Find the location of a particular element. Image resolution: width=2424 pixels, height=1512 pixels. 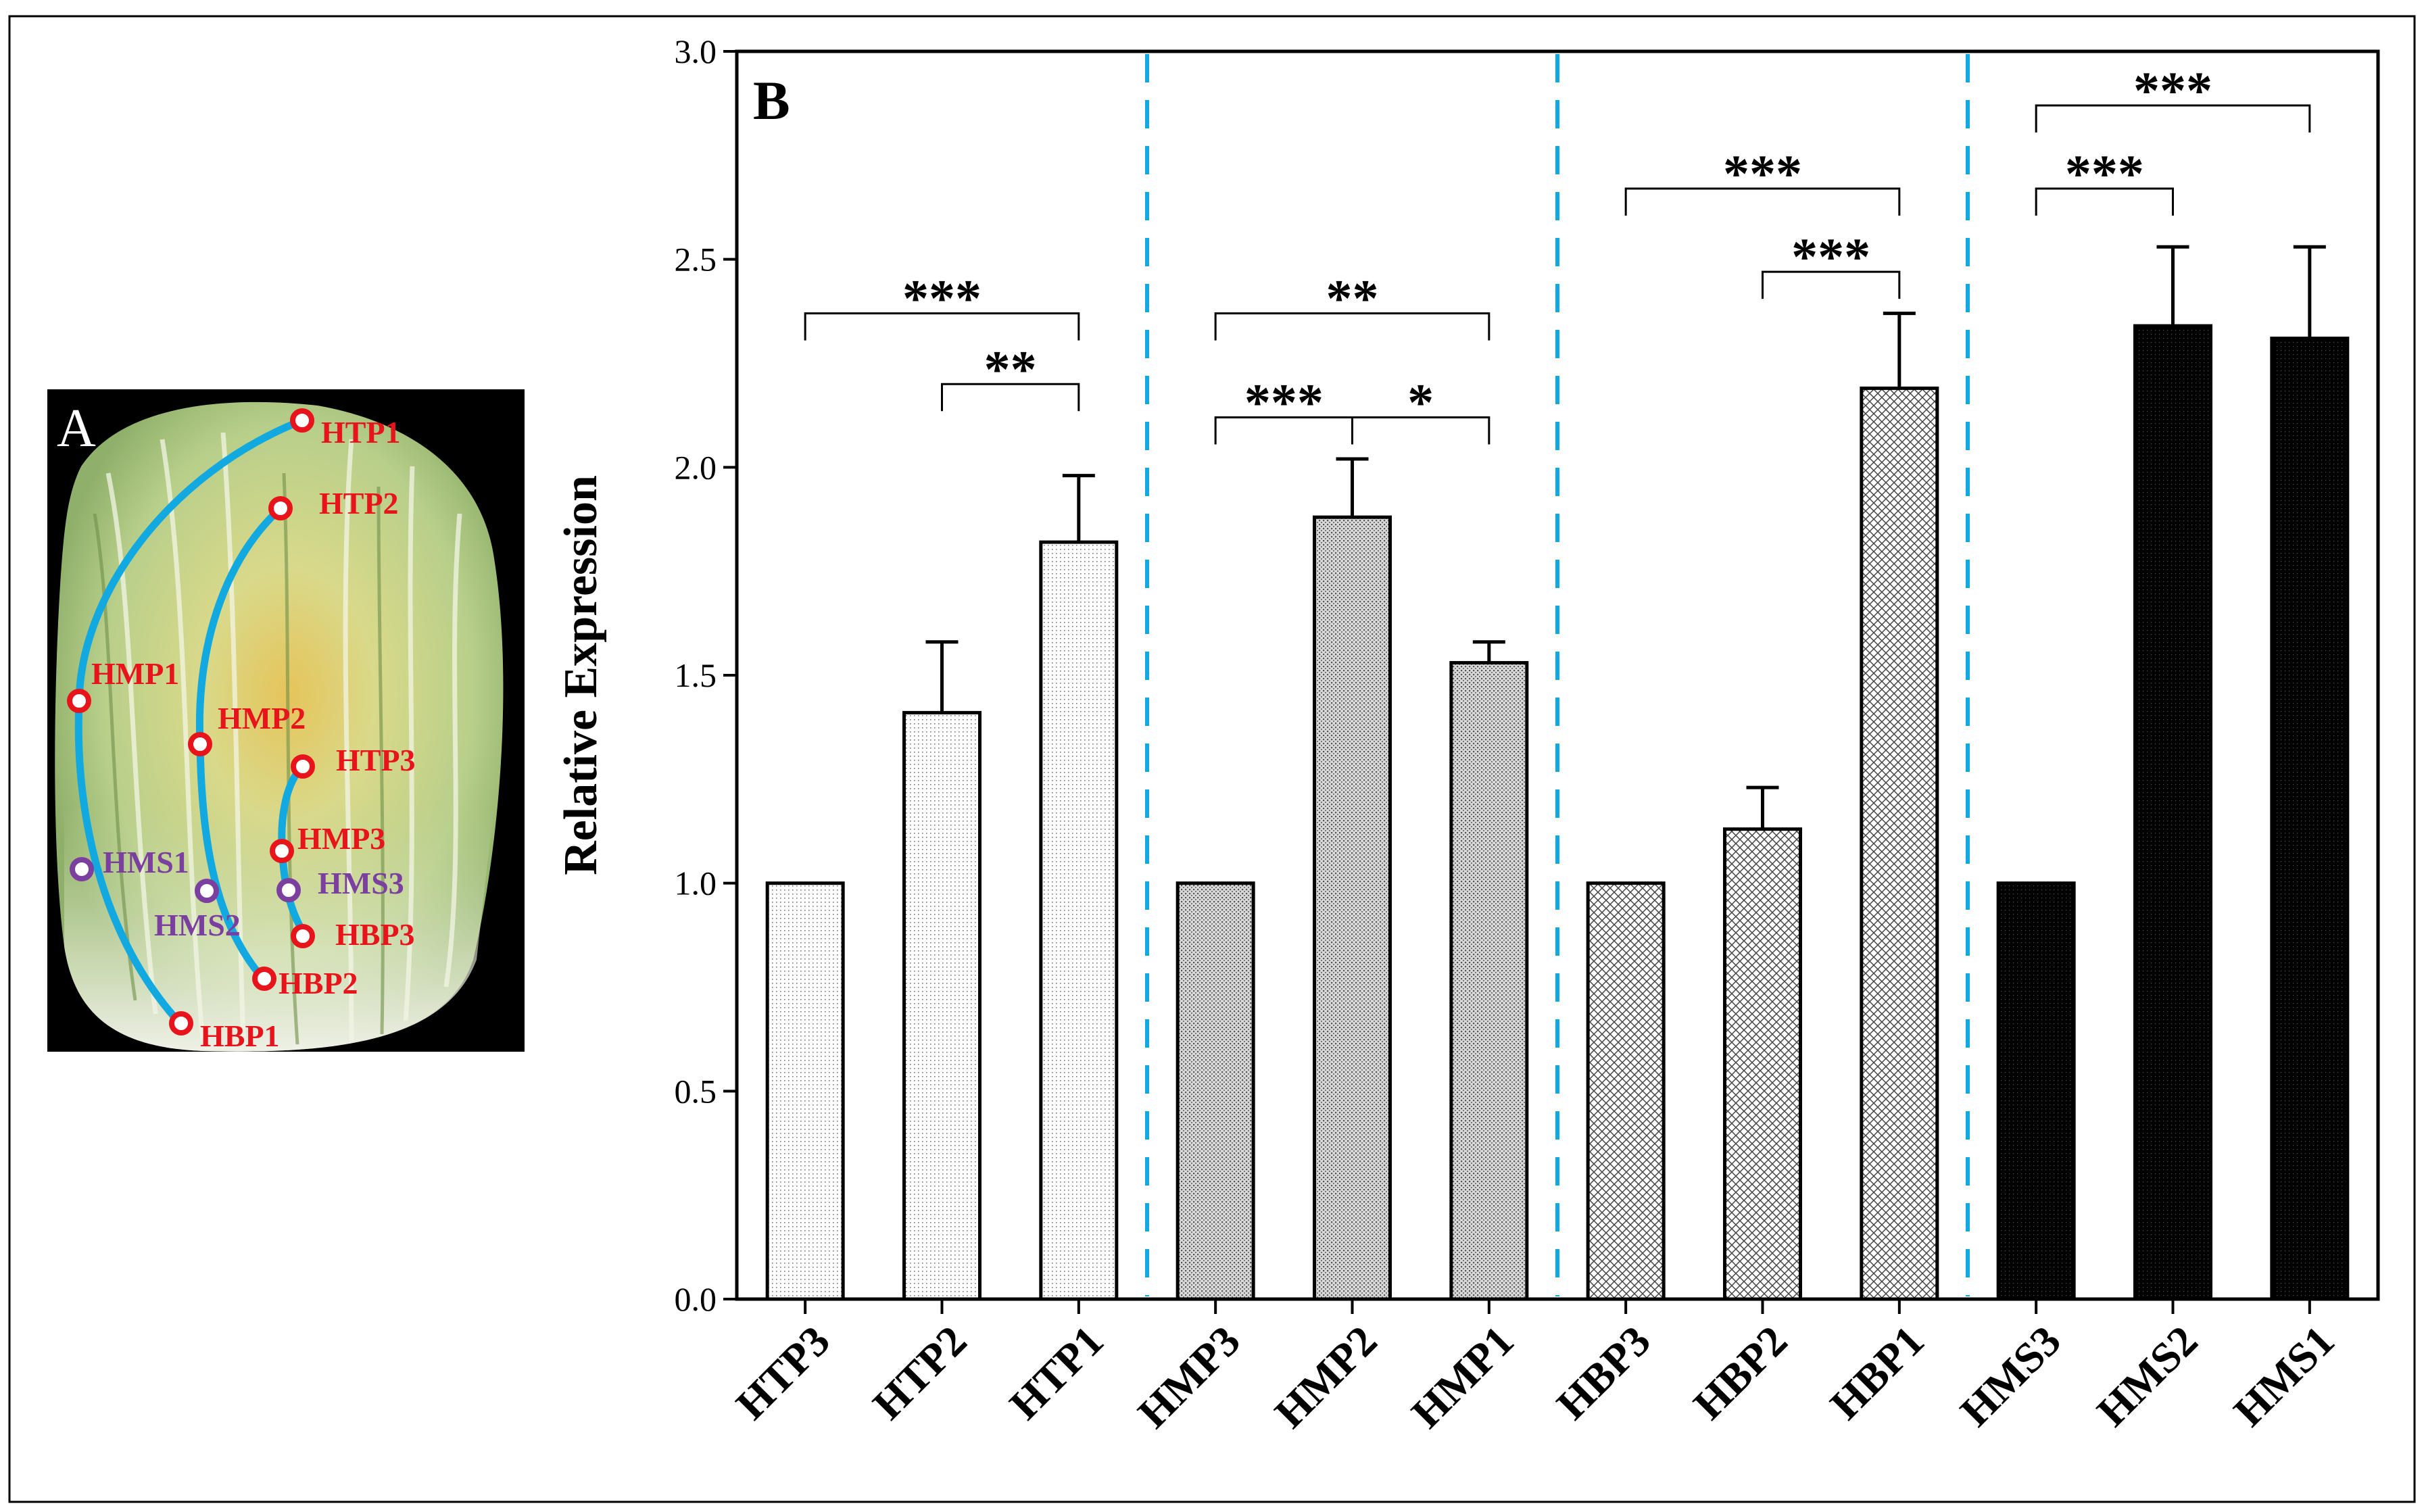

y-axis: 0.0 0.5 1.0 1.5 2.0 2.5 3.0 is located at coordinates (706, 675).